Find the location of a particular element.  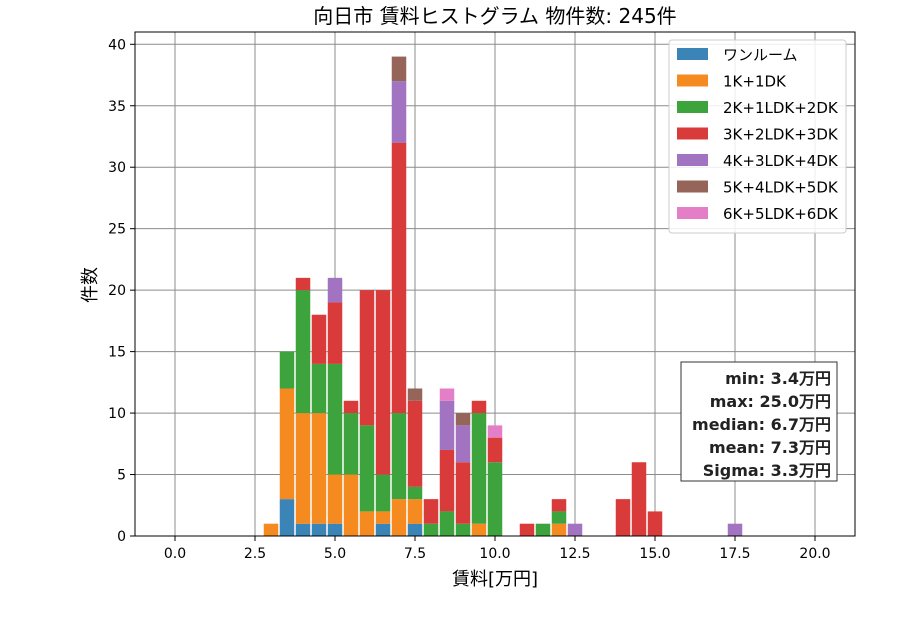

y-tick-label: 40 is located at coordinates (117, 45).